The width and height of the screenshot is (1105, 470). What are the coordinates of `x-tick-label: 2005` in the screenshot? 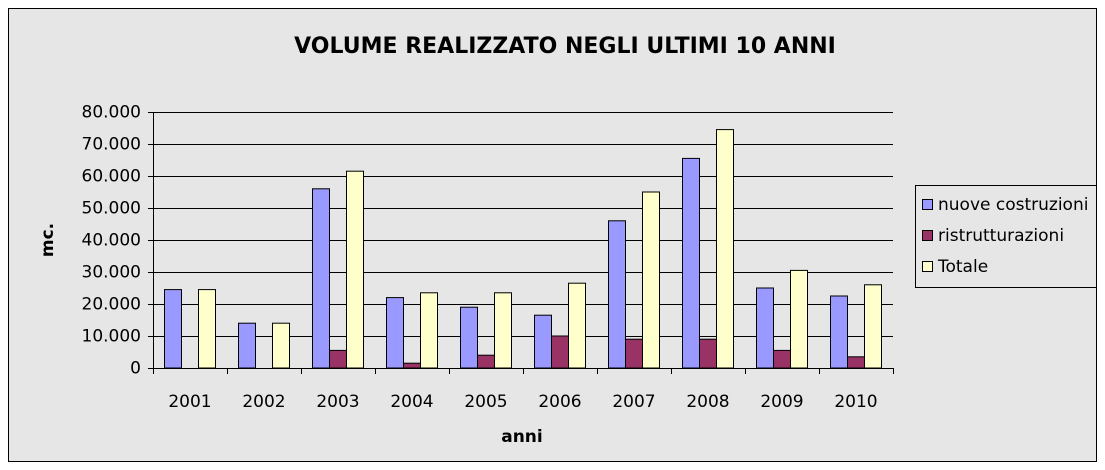 It's located at (485, 402).